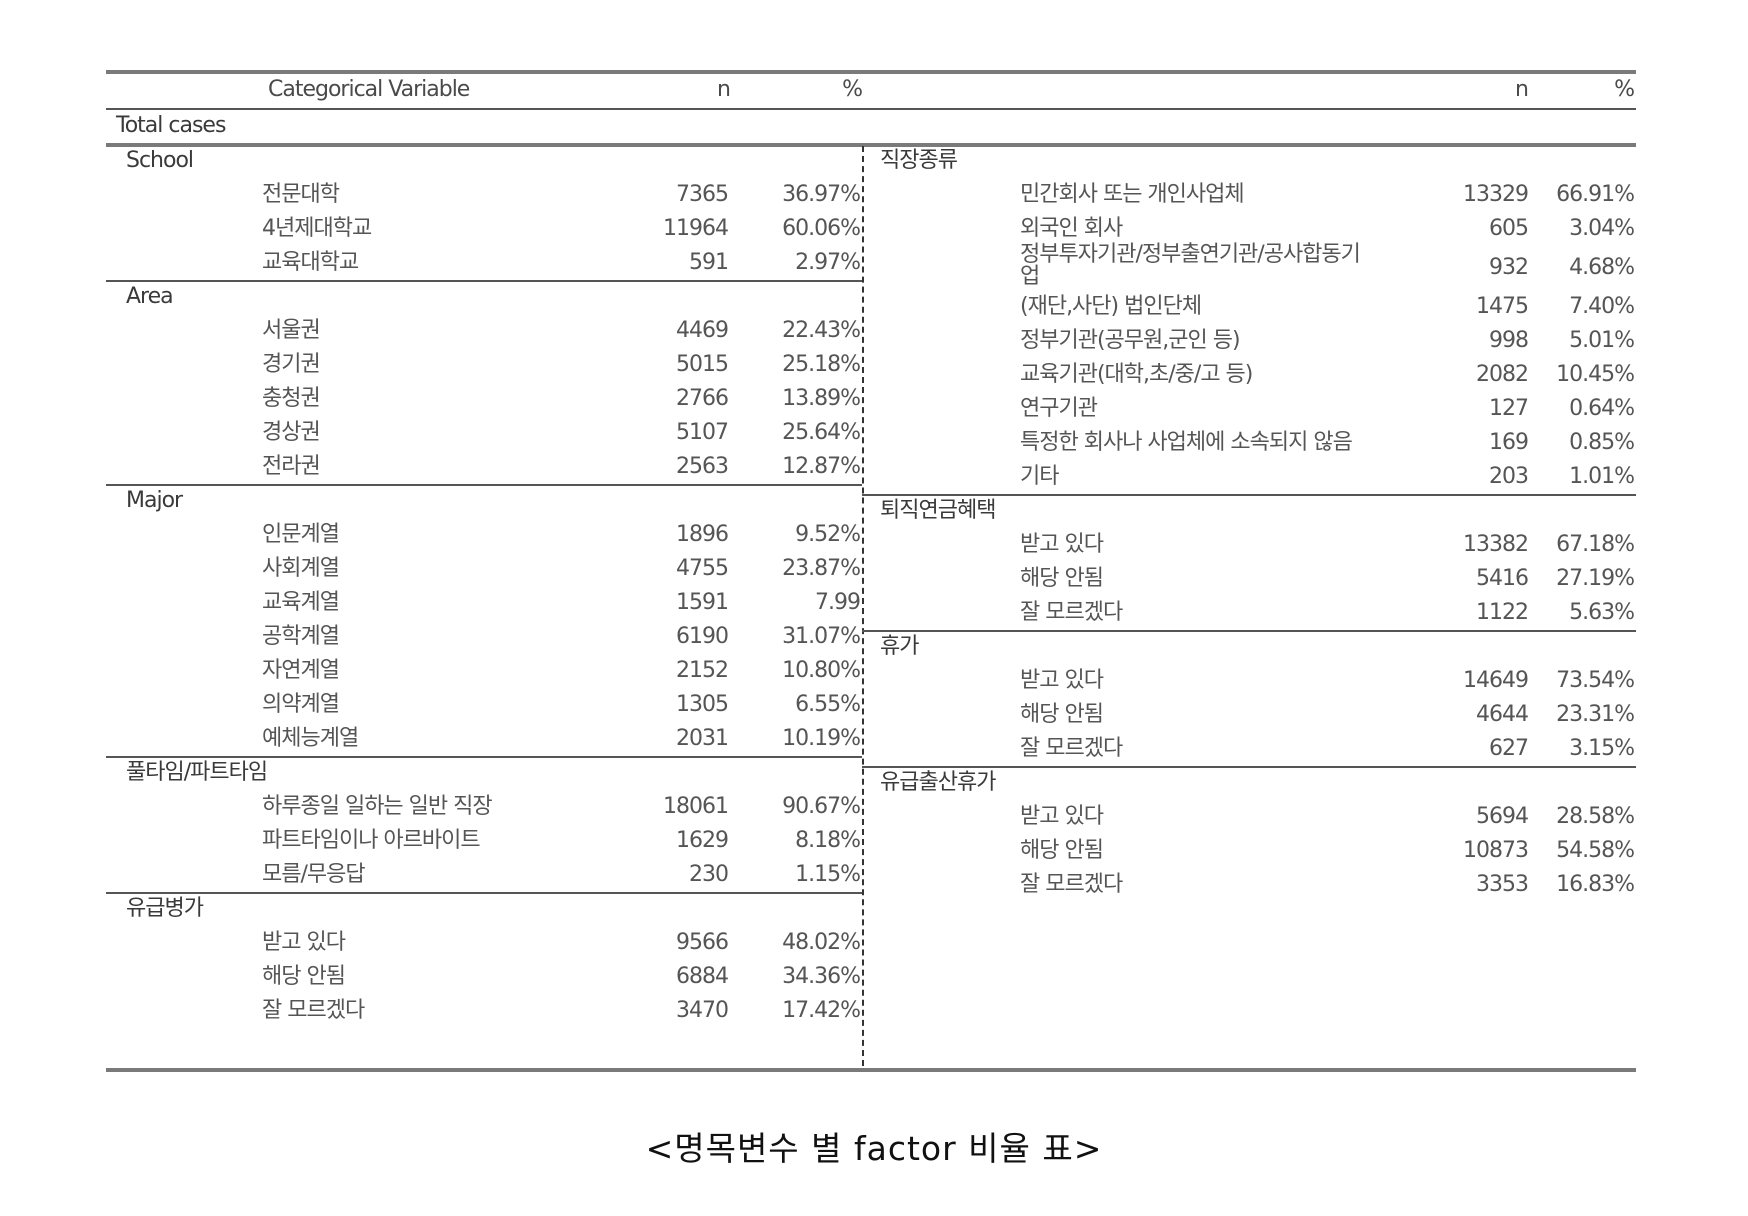 The width and height of the screenshot is (1748, 1216). What do you see at coordinates (304, 976) in the screenshot?
I see `left-row-label: 해당 안됨` at bounding box center [304, 976].